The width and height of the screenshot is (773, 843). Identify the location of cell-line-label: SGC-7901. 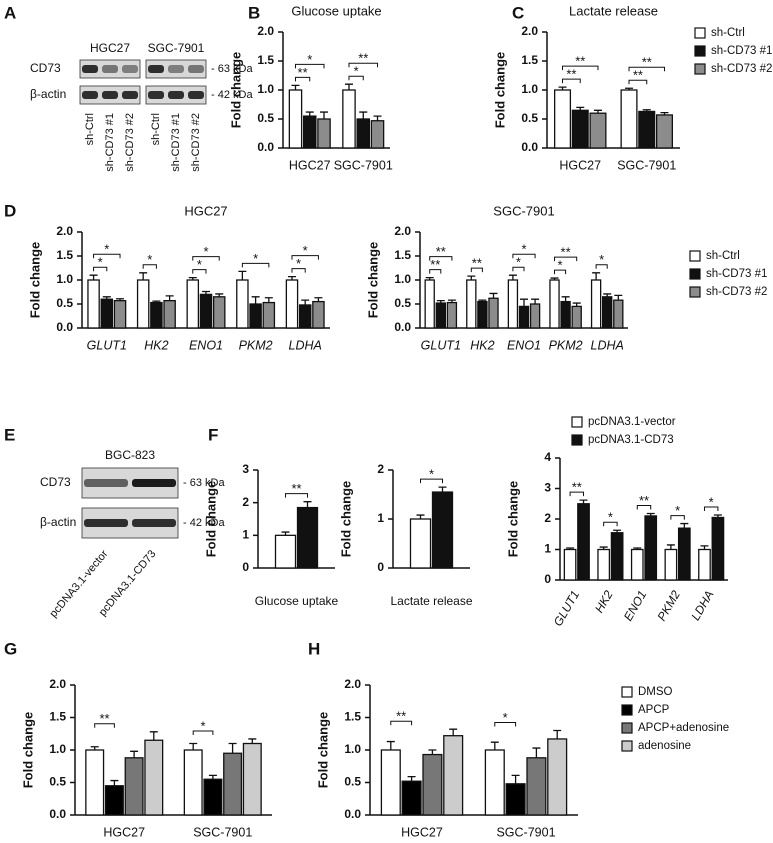
(176, 48).